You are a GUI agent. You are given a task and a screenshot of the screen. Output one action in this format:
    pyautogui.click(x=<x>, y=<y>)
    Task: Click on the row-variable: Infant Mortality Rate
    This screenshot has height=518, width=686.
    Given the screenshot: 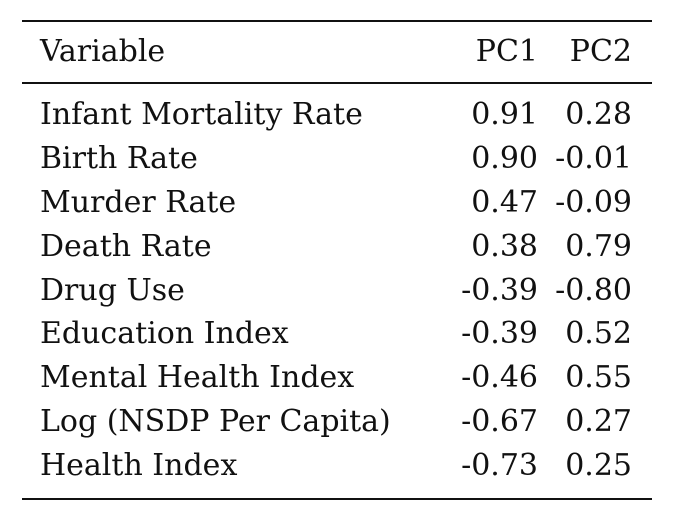 What is the action you would take?
    pyautogui.click(x=201, y=115)
    